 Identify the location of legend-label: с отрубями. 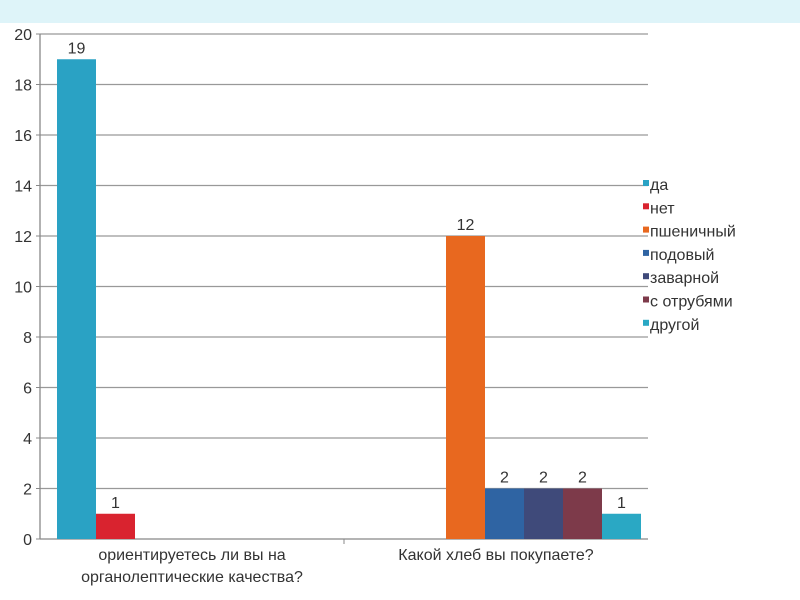
(691, 302).